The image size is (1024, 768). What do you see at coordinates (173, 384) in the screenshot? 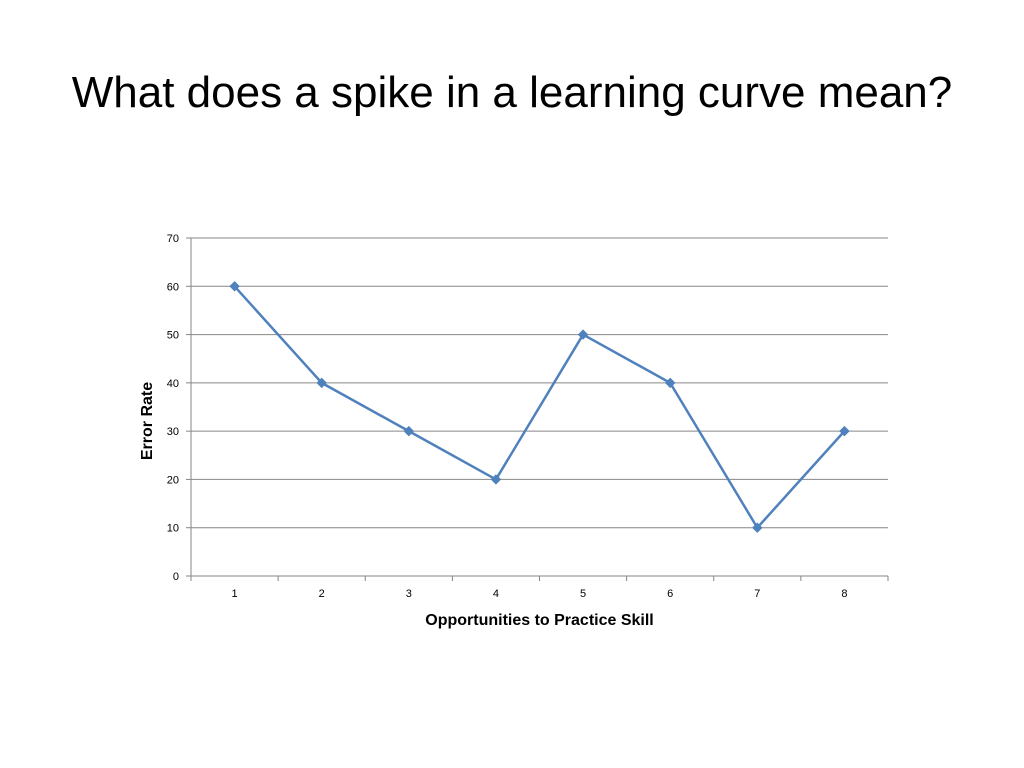
I see `y-tick-label: 40` at bounding box center [173, 384].